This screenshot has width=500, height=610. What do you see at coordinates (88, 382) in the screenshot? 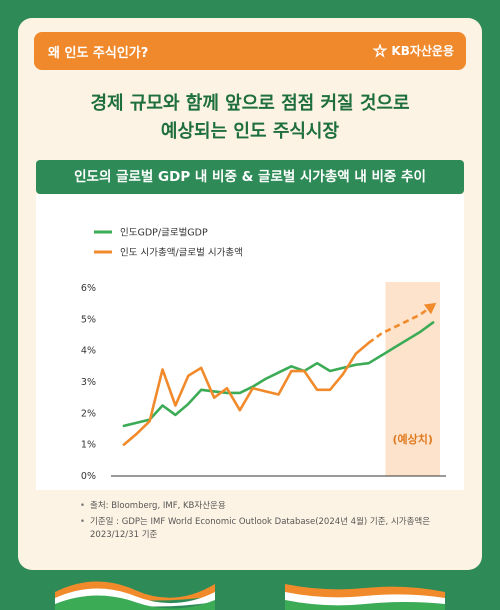
I see `y-tick-label: 3%` at bounding box center [88, 382].